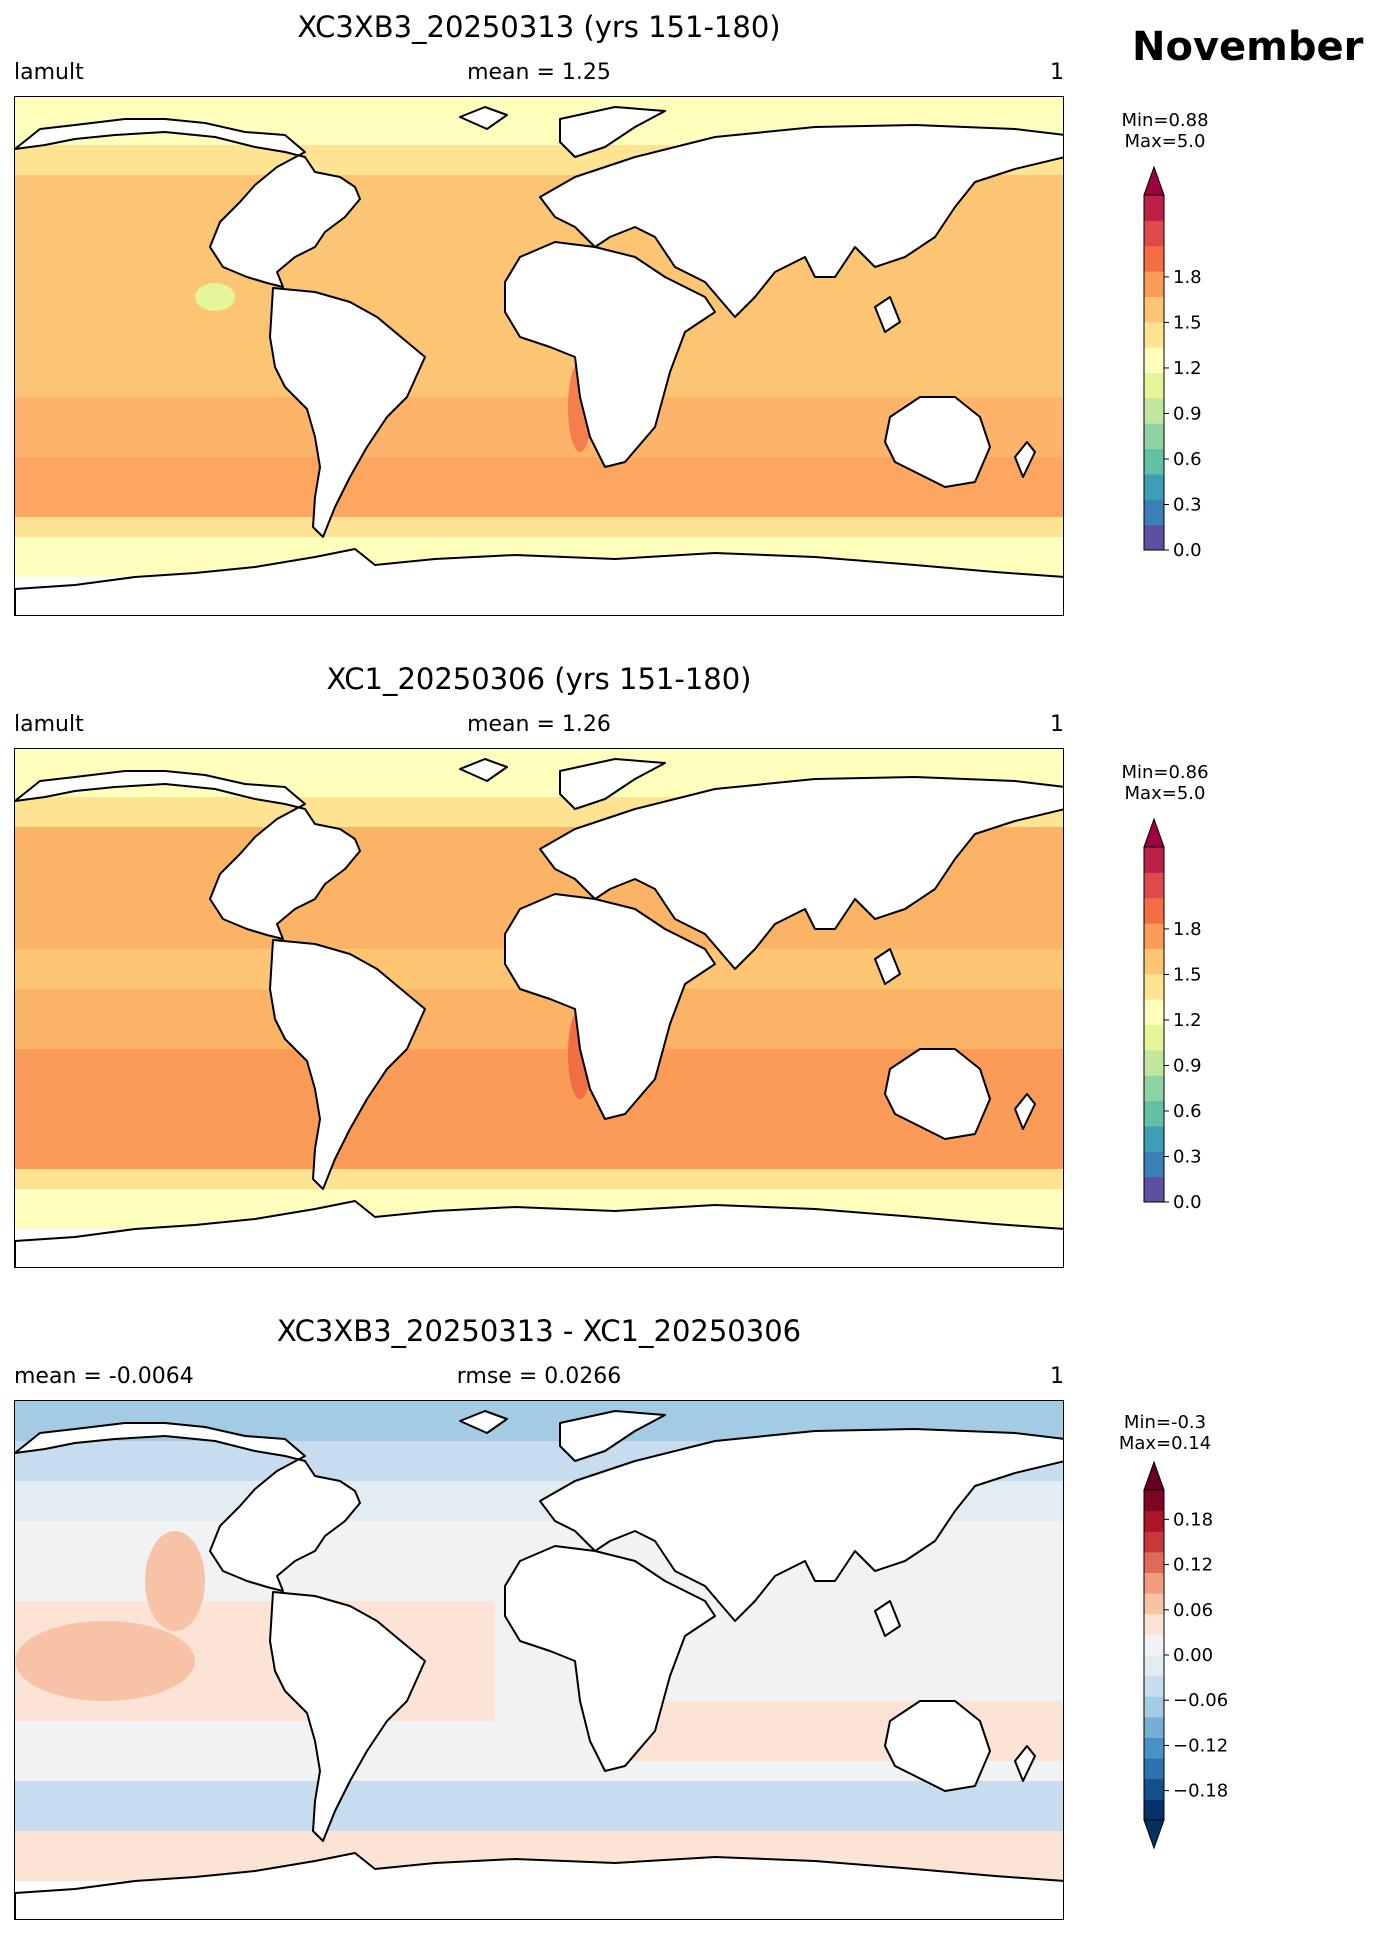  What do you see at coordinates (1187, 1020) in the screenshot?
I see `panel-2-colorbar-tick-label: 1.2` at bounding box center [1187, 1020].